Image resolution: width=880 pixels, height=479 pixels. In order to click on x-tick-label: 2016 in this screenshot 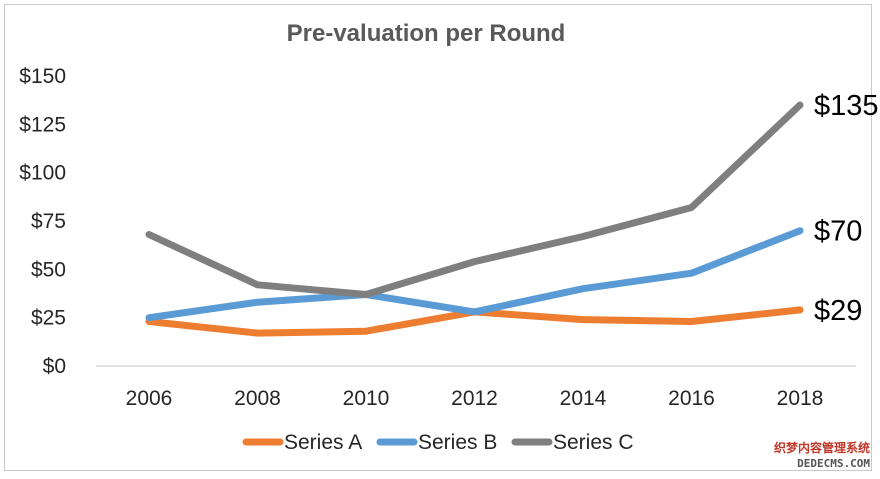, I will do `click(691, 398)`.